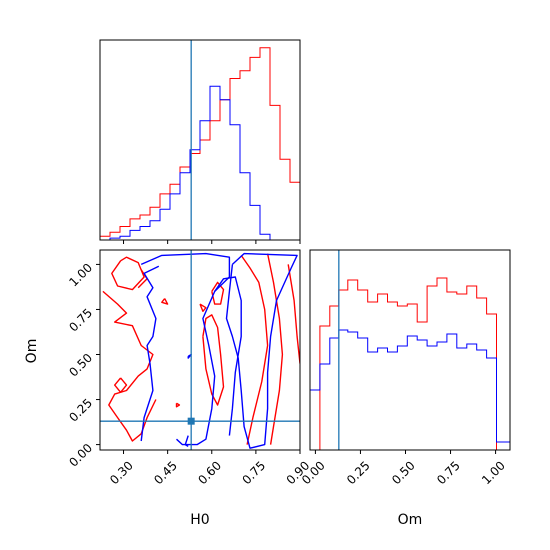 The width and height of the screenshot is (550, 550). I want to click on om-hist-red-series, so click(410, 363).